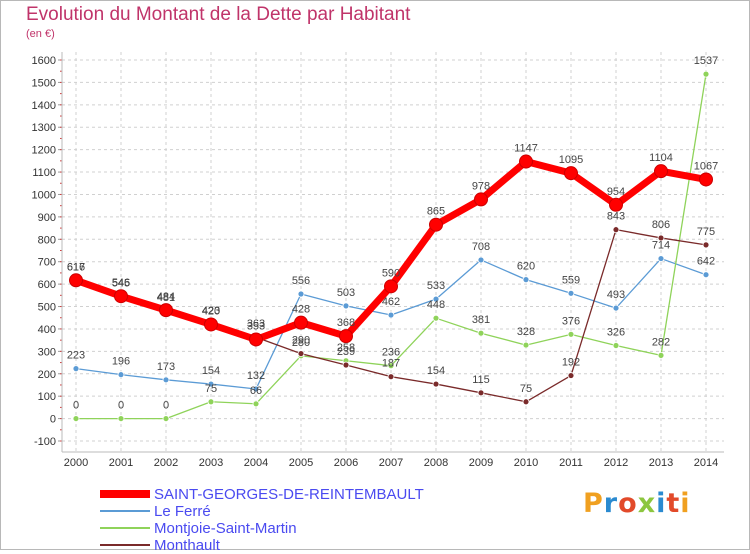 This screenshot has height=554, width=750. Describe the element at coordinates (593, 503) in the screenshot. I see `logo-letter: P` at that location.